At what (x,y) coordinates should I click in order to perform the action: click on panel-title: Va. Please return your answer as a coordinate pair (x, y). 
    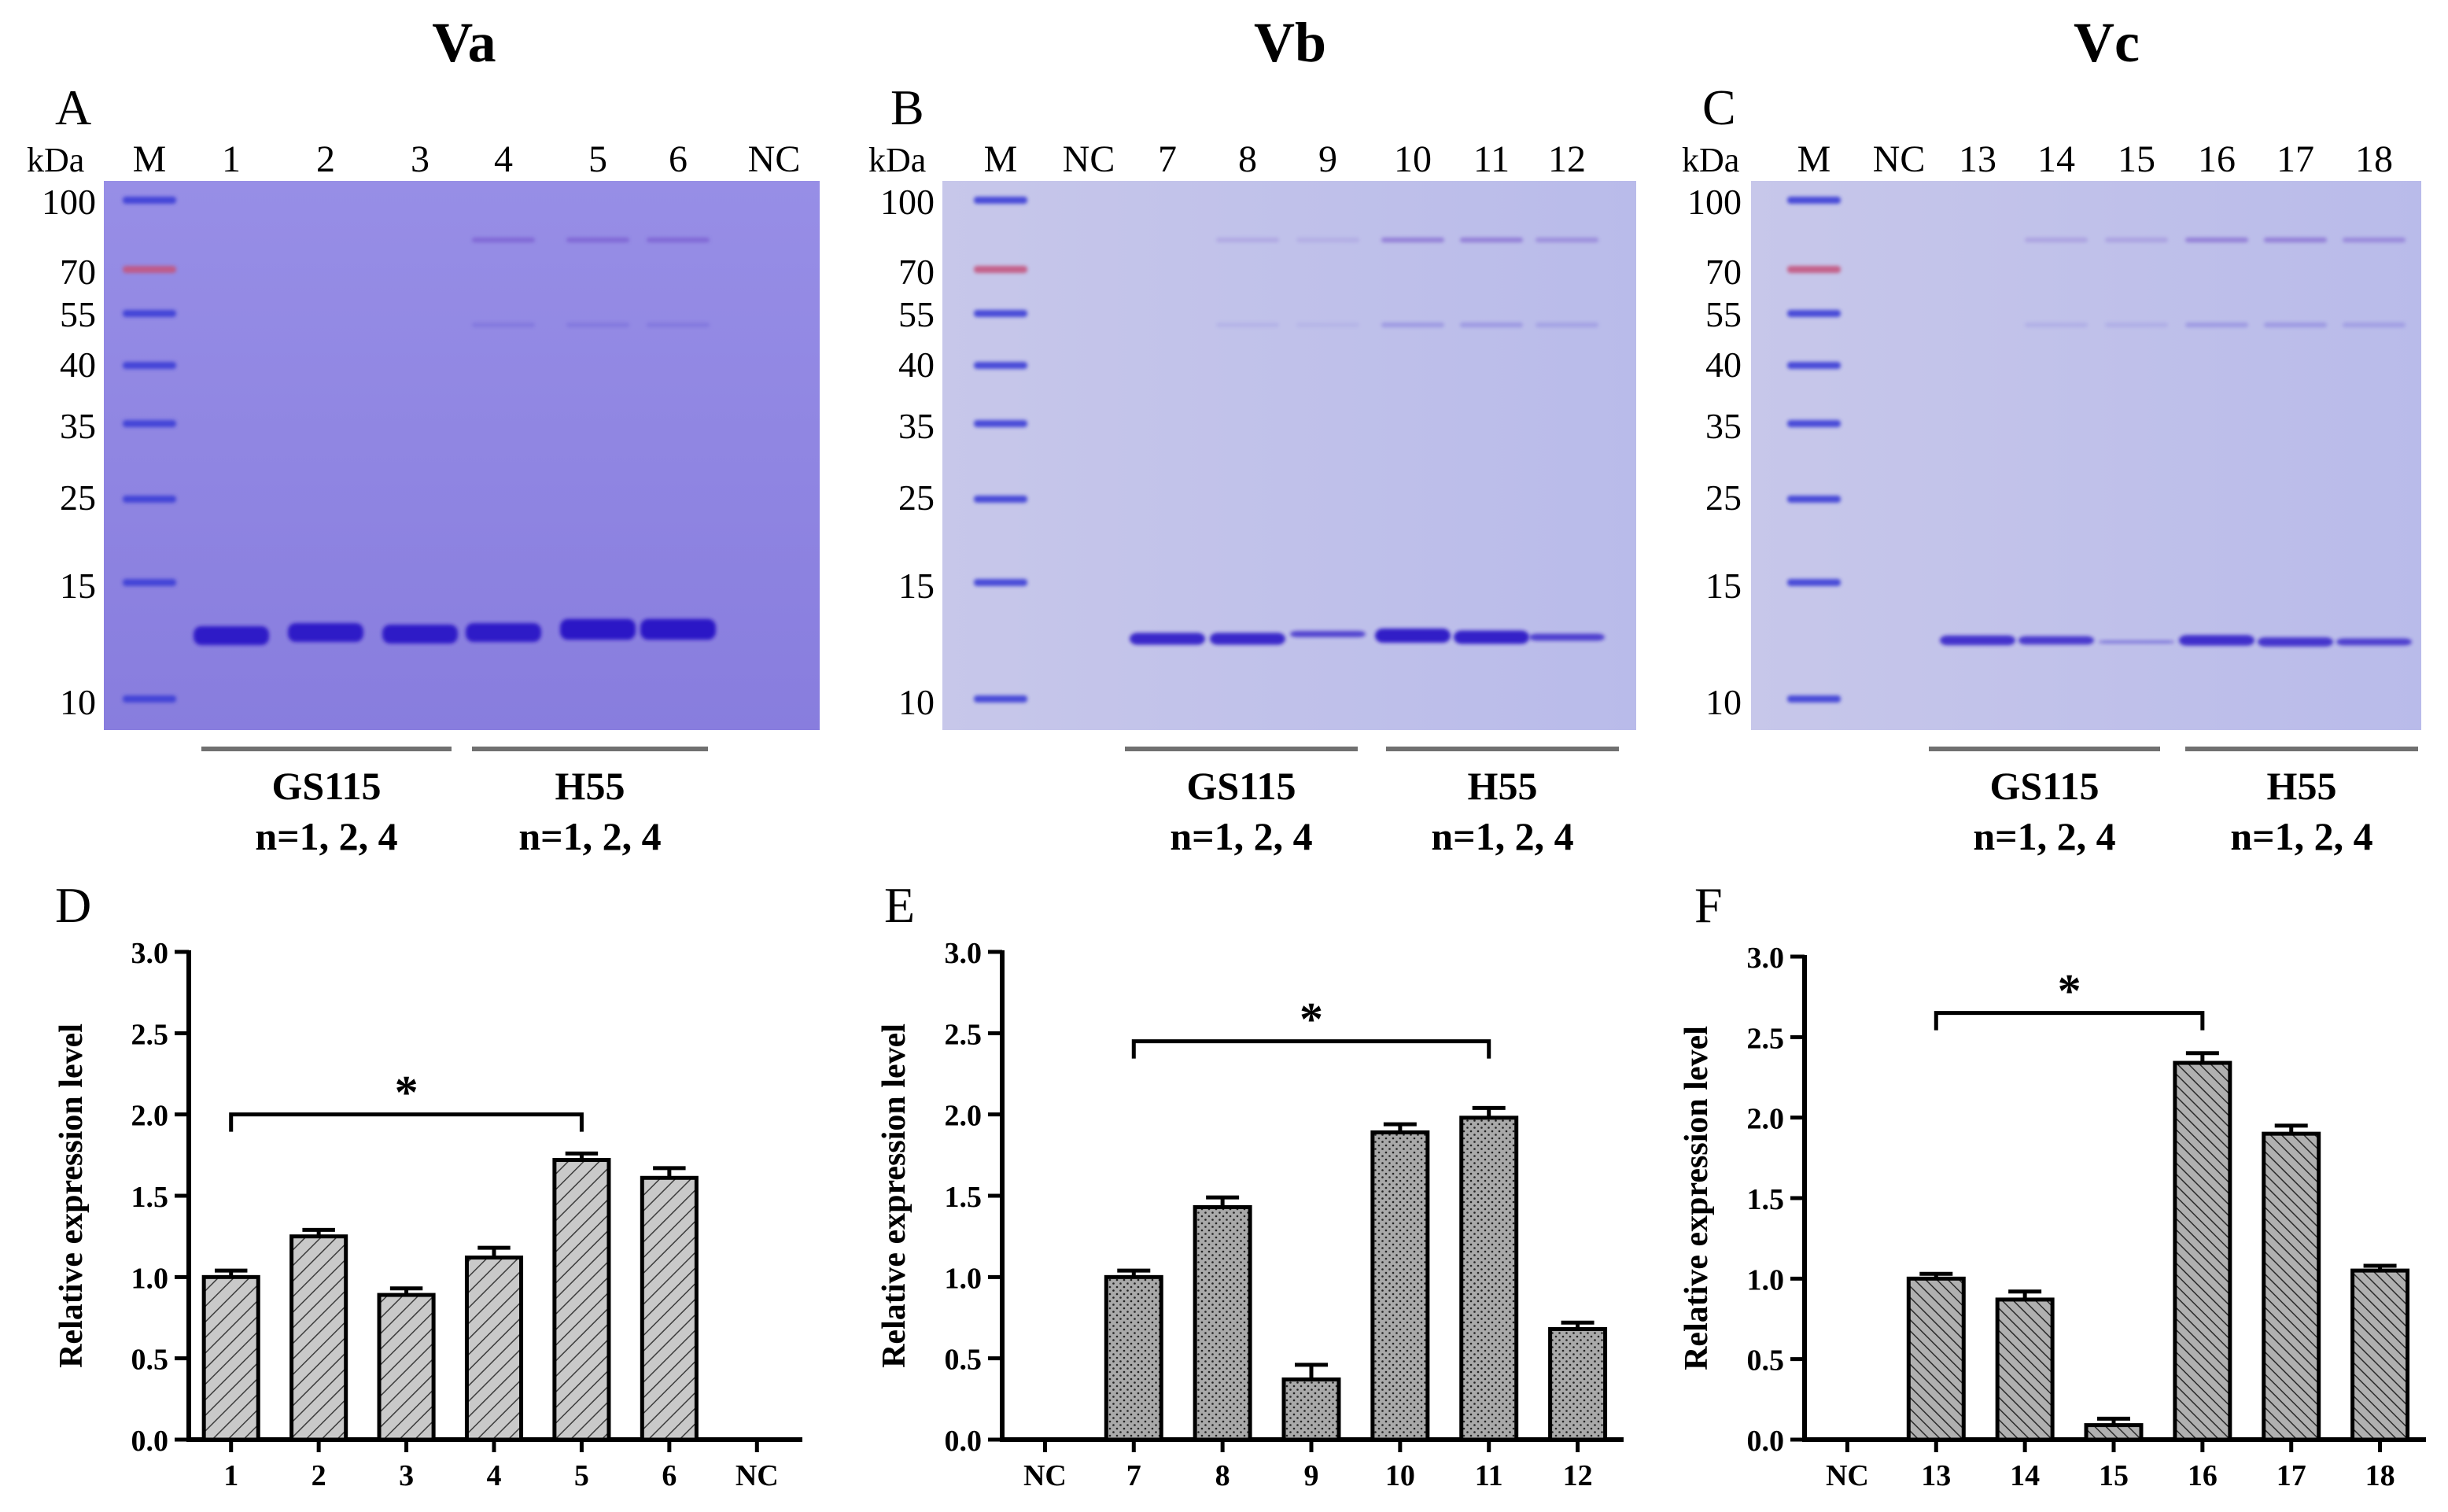
    Looking at the image, I should click on (464, 42).